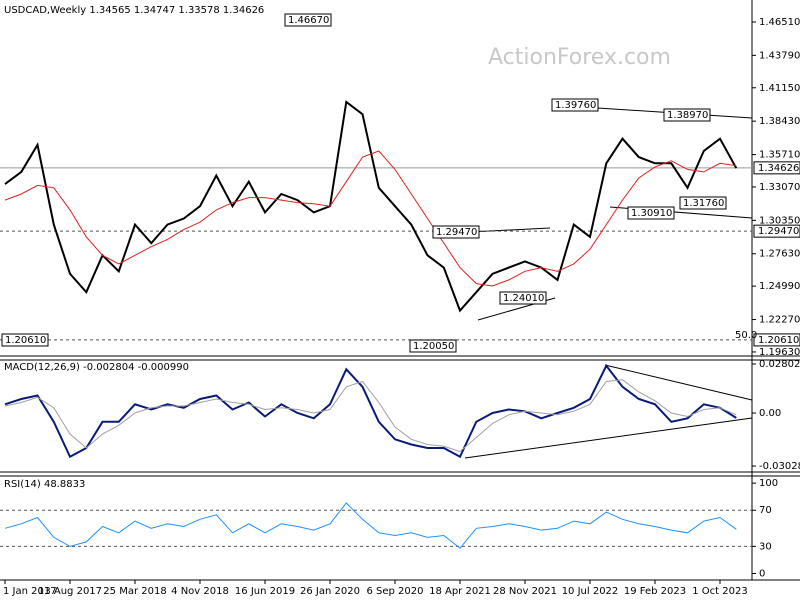 The image size is (800, 600). What do you see at coordinates (200, 591) in the screenshot?
I see `x-tick-label: 4 Nov 2018` at bounding box center [200, 591].